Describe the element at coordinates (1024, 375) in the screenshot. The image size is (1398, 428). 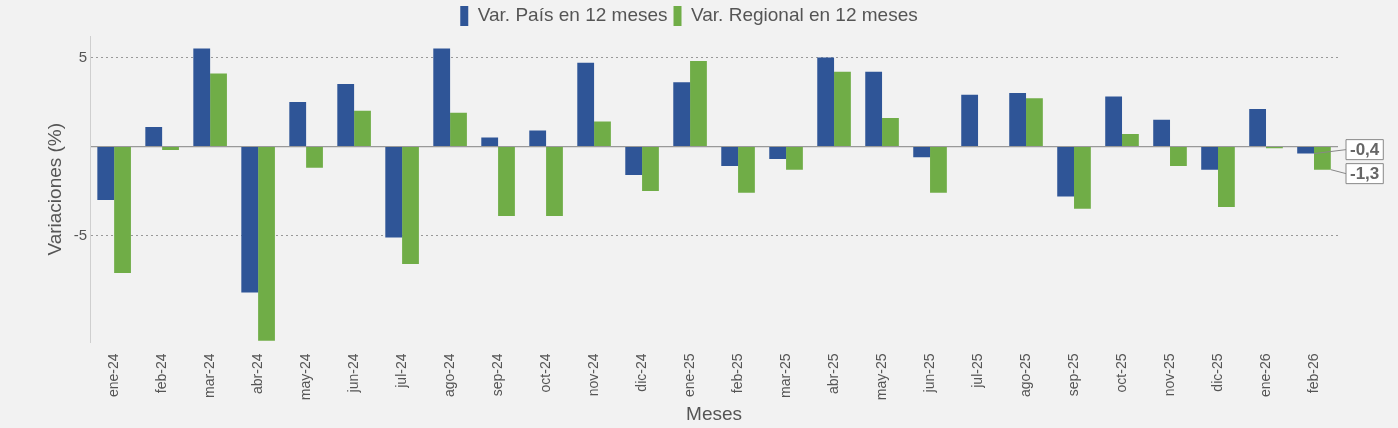
I see `x-tick-label: ago-25` at that location.